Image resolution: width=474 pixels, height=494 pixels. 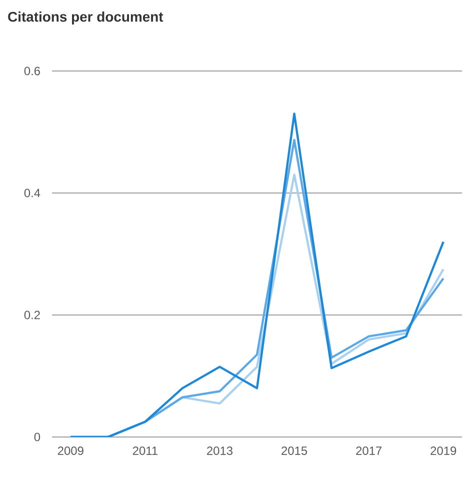 What do you see at coordinates (369, 450) in the screenshot?
I see `x-tick-label: 2017` at bounding box center [369, 450].